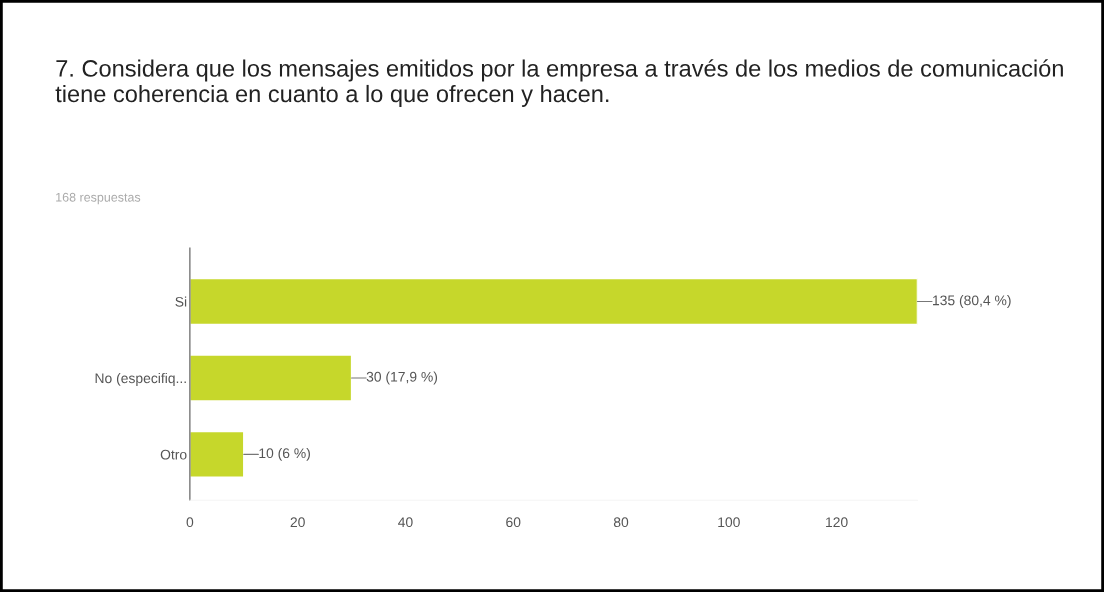 The width and height of the screenshot is (1104, 592). I want to click on chart-subtitle: 168 respuestas, so click(98, 198).